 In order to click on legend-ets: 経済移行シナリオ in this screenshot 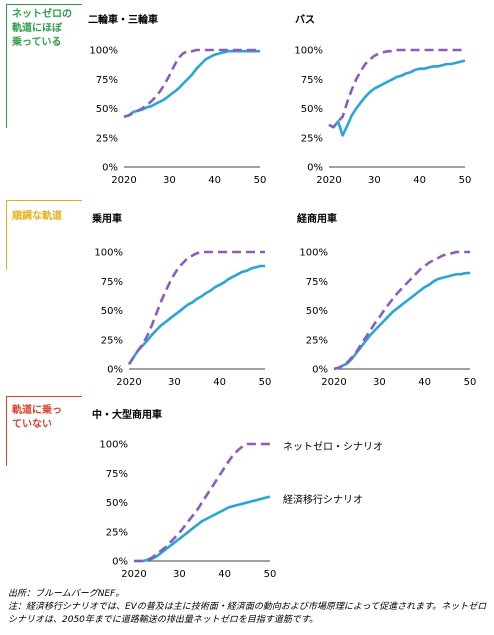, I will do `click(323, 500)`.